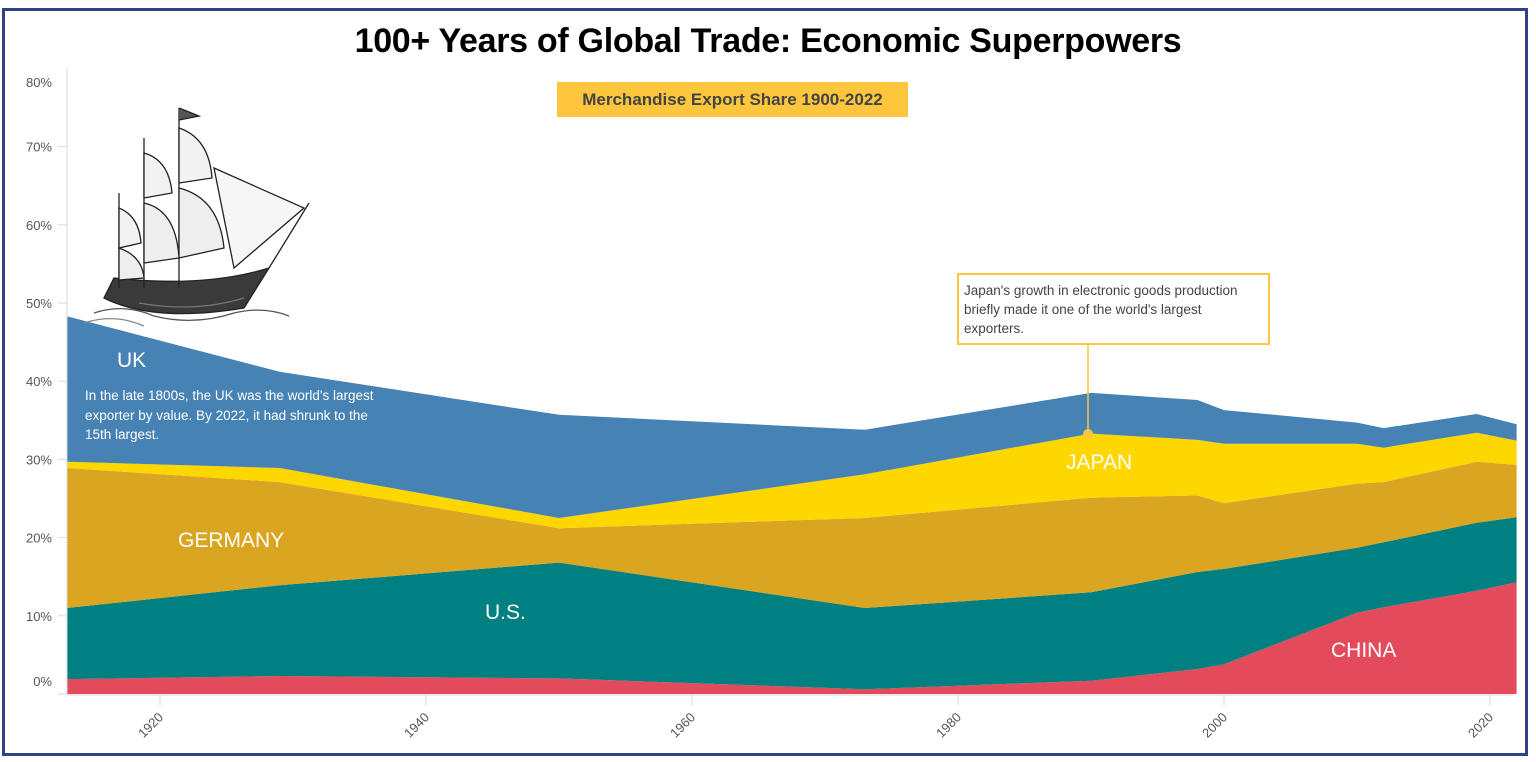 The image size is (1536, 762). I want to click on china-label: CHINA, so click(1363, 650).